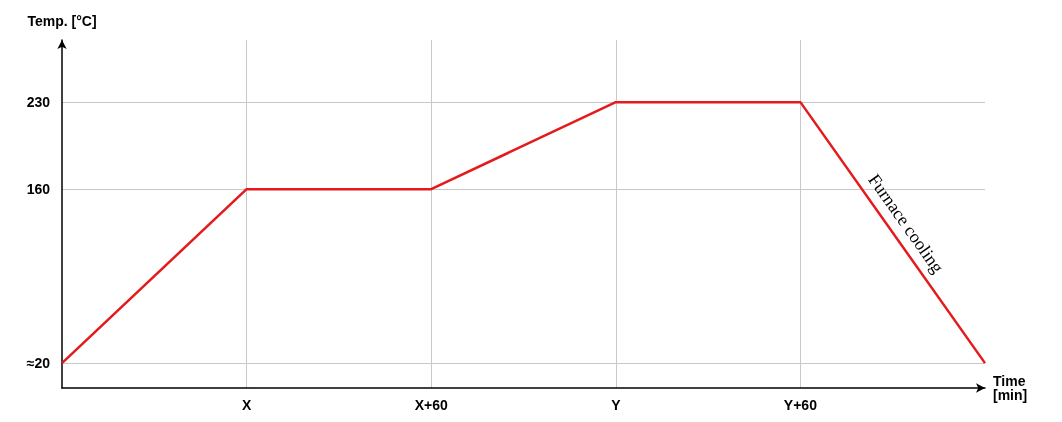 The height and width of the screenshot is (422, 1062). What do you see at coordinates (616, 405) in the screenshot?
I see `x-tick-label: Y` at bounding box center [616, 405].